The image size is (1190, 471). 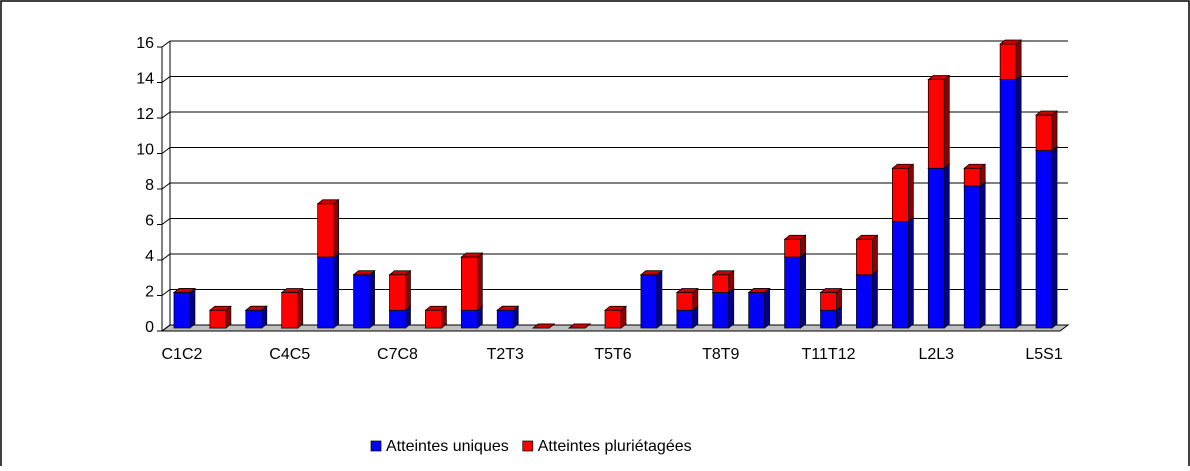 I want to click on y-tick-label: 8, so click(x=149, y=185).